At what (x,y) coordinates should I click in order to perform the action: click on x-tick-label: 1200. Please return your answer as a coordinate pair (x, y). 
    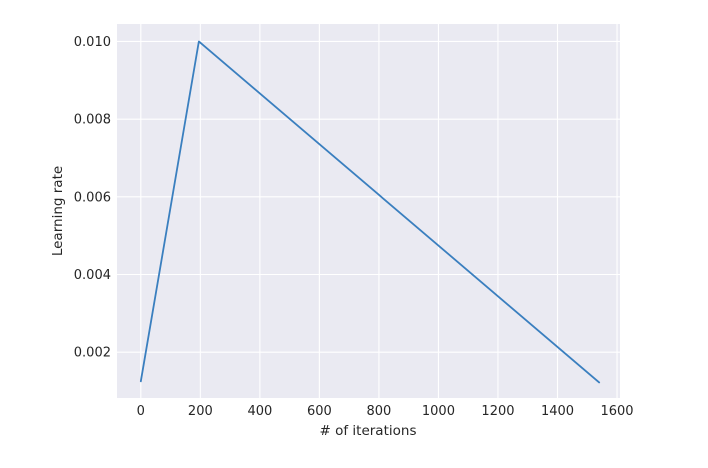
    Looking at the image, I should click on (497, 411).